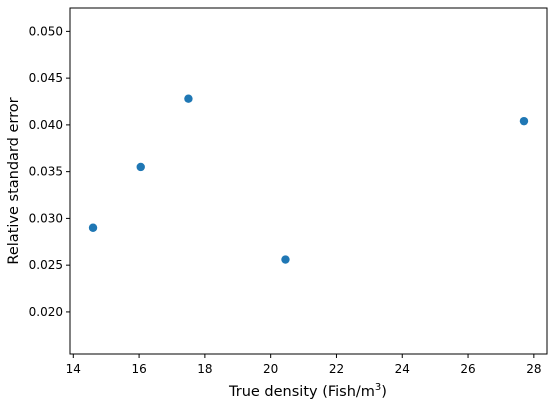 This screenshot has width=550, height=403. What do you see at coordinates (46, 172) in the screenshot?
I see `y-tick-label: 0.035` at bounding box center [46, 172].